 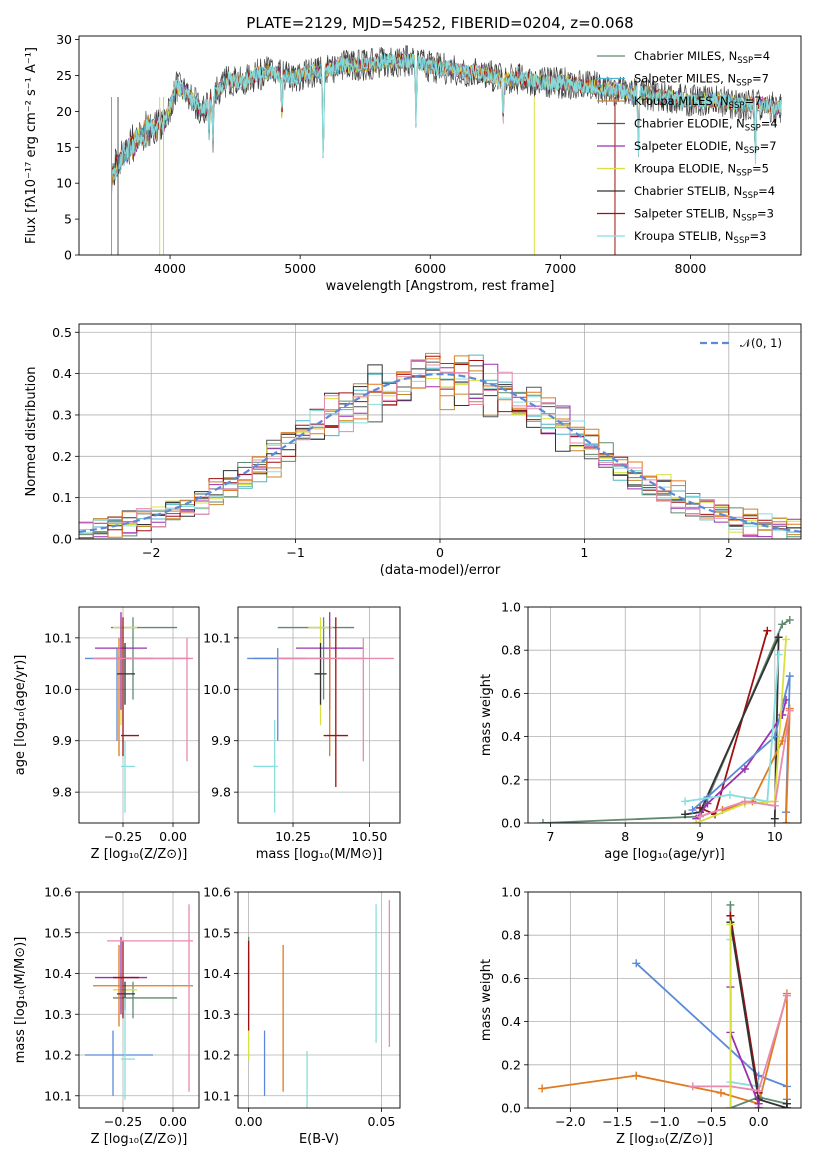 I want to click on x-axis-label: age [log₁₀(age/yr)], so click(x=664, y=854).